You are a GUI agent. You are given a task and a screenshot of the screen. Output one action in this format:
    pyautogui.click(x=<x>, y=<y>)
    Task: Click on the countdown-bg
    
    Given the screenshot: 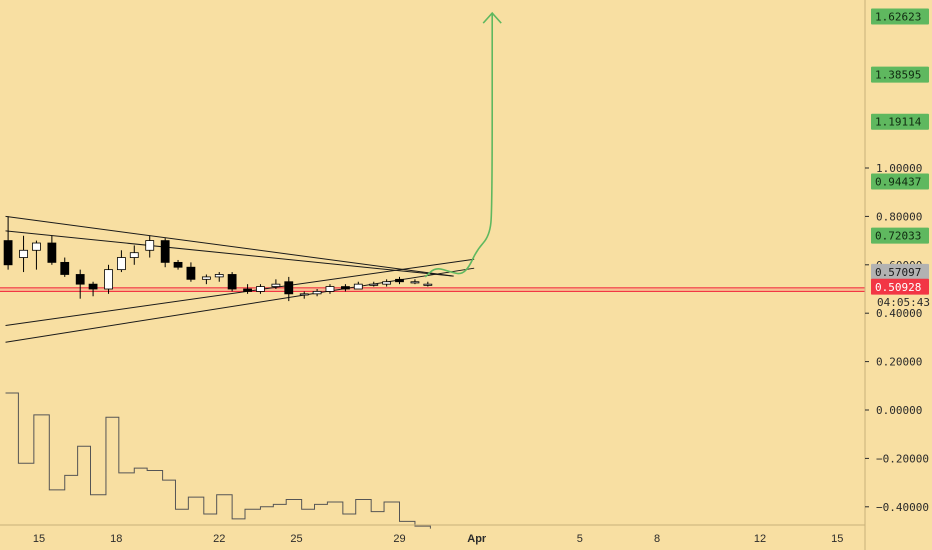 What is the action you would take?
    pyautogui.click(x=900, y=301)
    